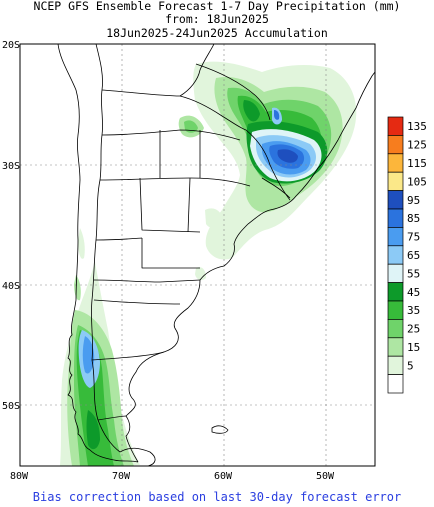 This screenshot has height=507, width=434. I want to click on legend-label: 75, so click(413, 237).